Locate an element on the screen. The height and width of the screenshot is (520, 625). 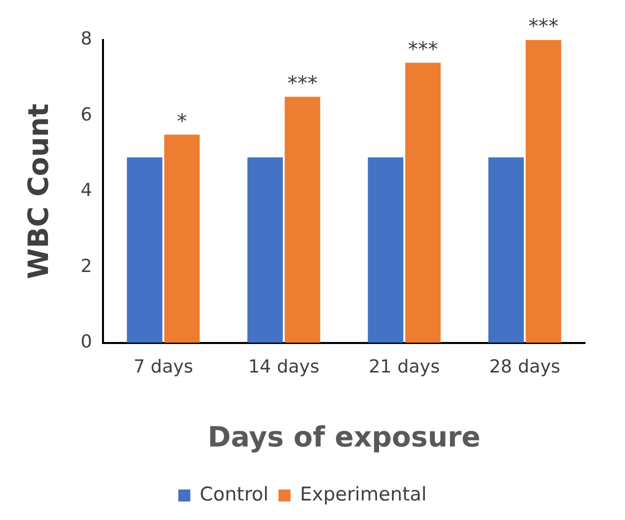
y-tick-label: 8 is located at coordinates (86, 39).